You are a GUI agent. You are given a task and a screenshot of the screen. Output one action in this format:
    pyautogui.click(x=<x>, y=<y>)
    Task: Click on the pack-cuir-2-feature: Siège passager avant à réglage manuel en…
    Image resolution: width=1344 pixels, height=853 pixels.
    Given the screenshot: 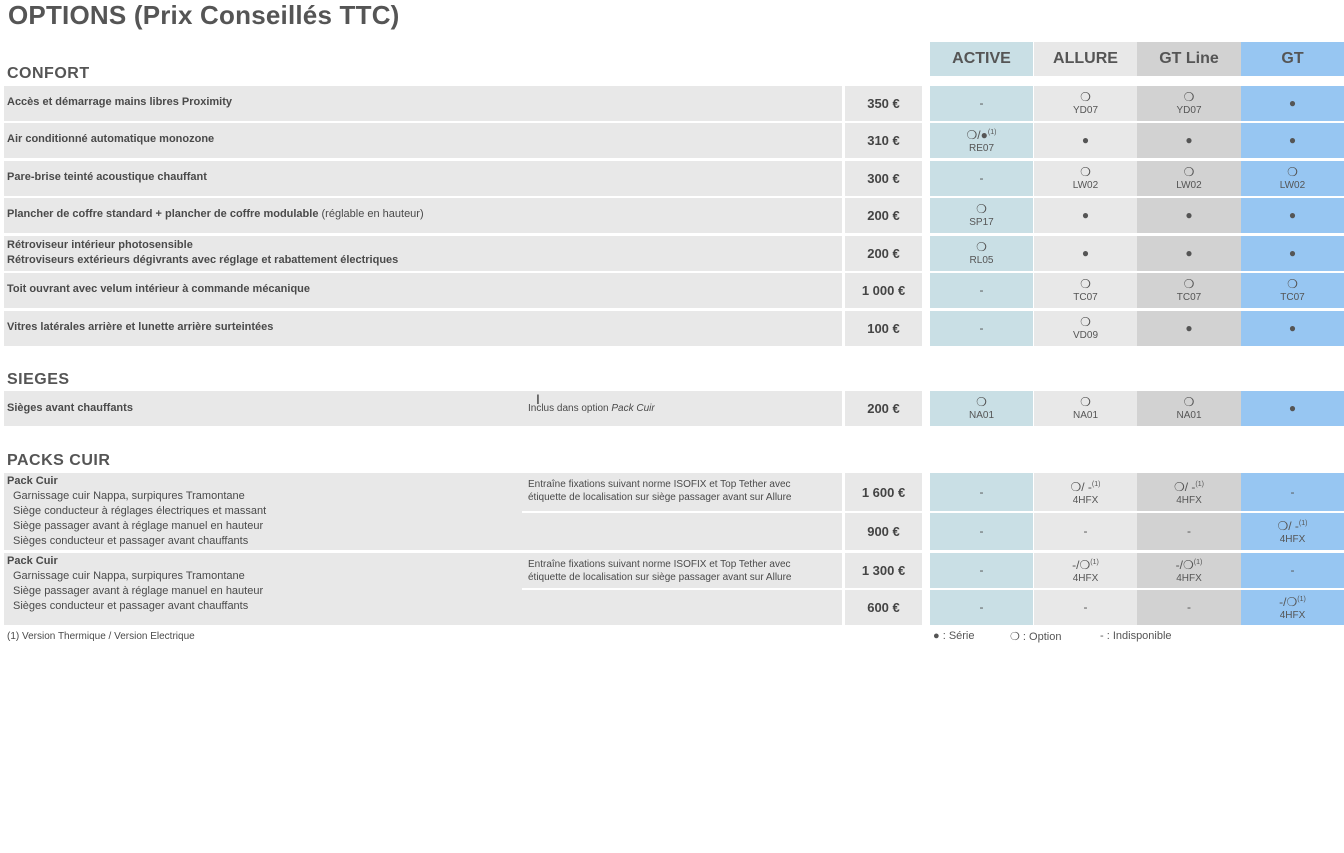 What is the action you would take?
    pyautogui.click(x=138, y=591)
    